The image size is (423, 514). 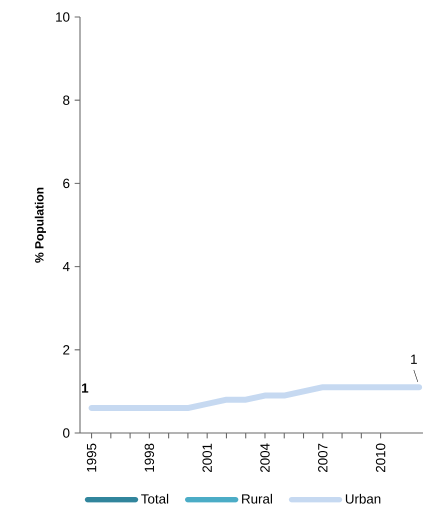 What do you see at coordinates (91, 458) in the screenshot?
I see `x-tick-label: 1995` at bounding box center [91, 458].